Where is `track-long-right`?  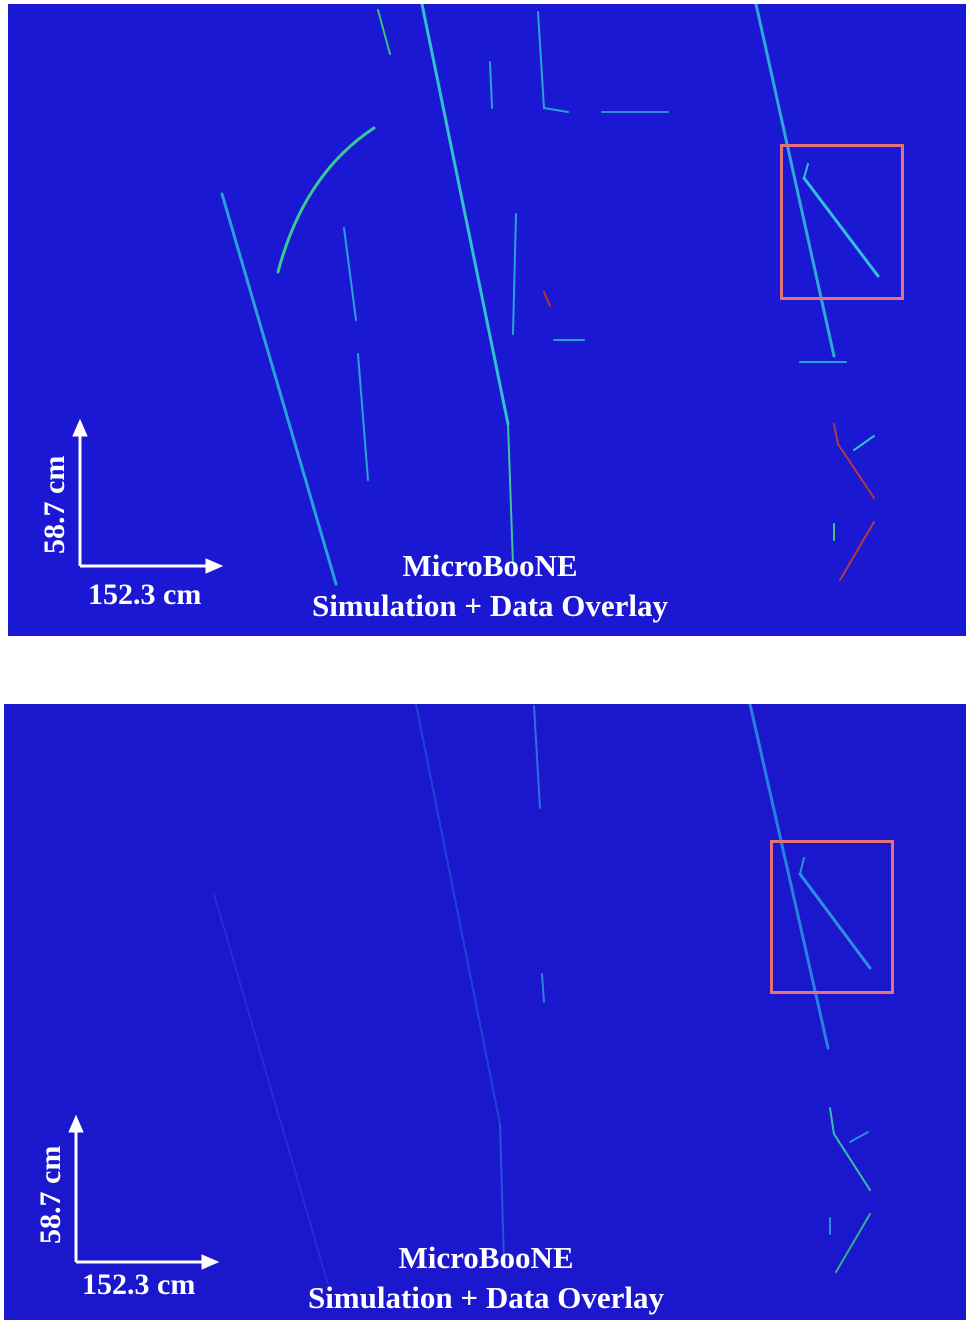
track-long-right is located at coordinates (789, 877).